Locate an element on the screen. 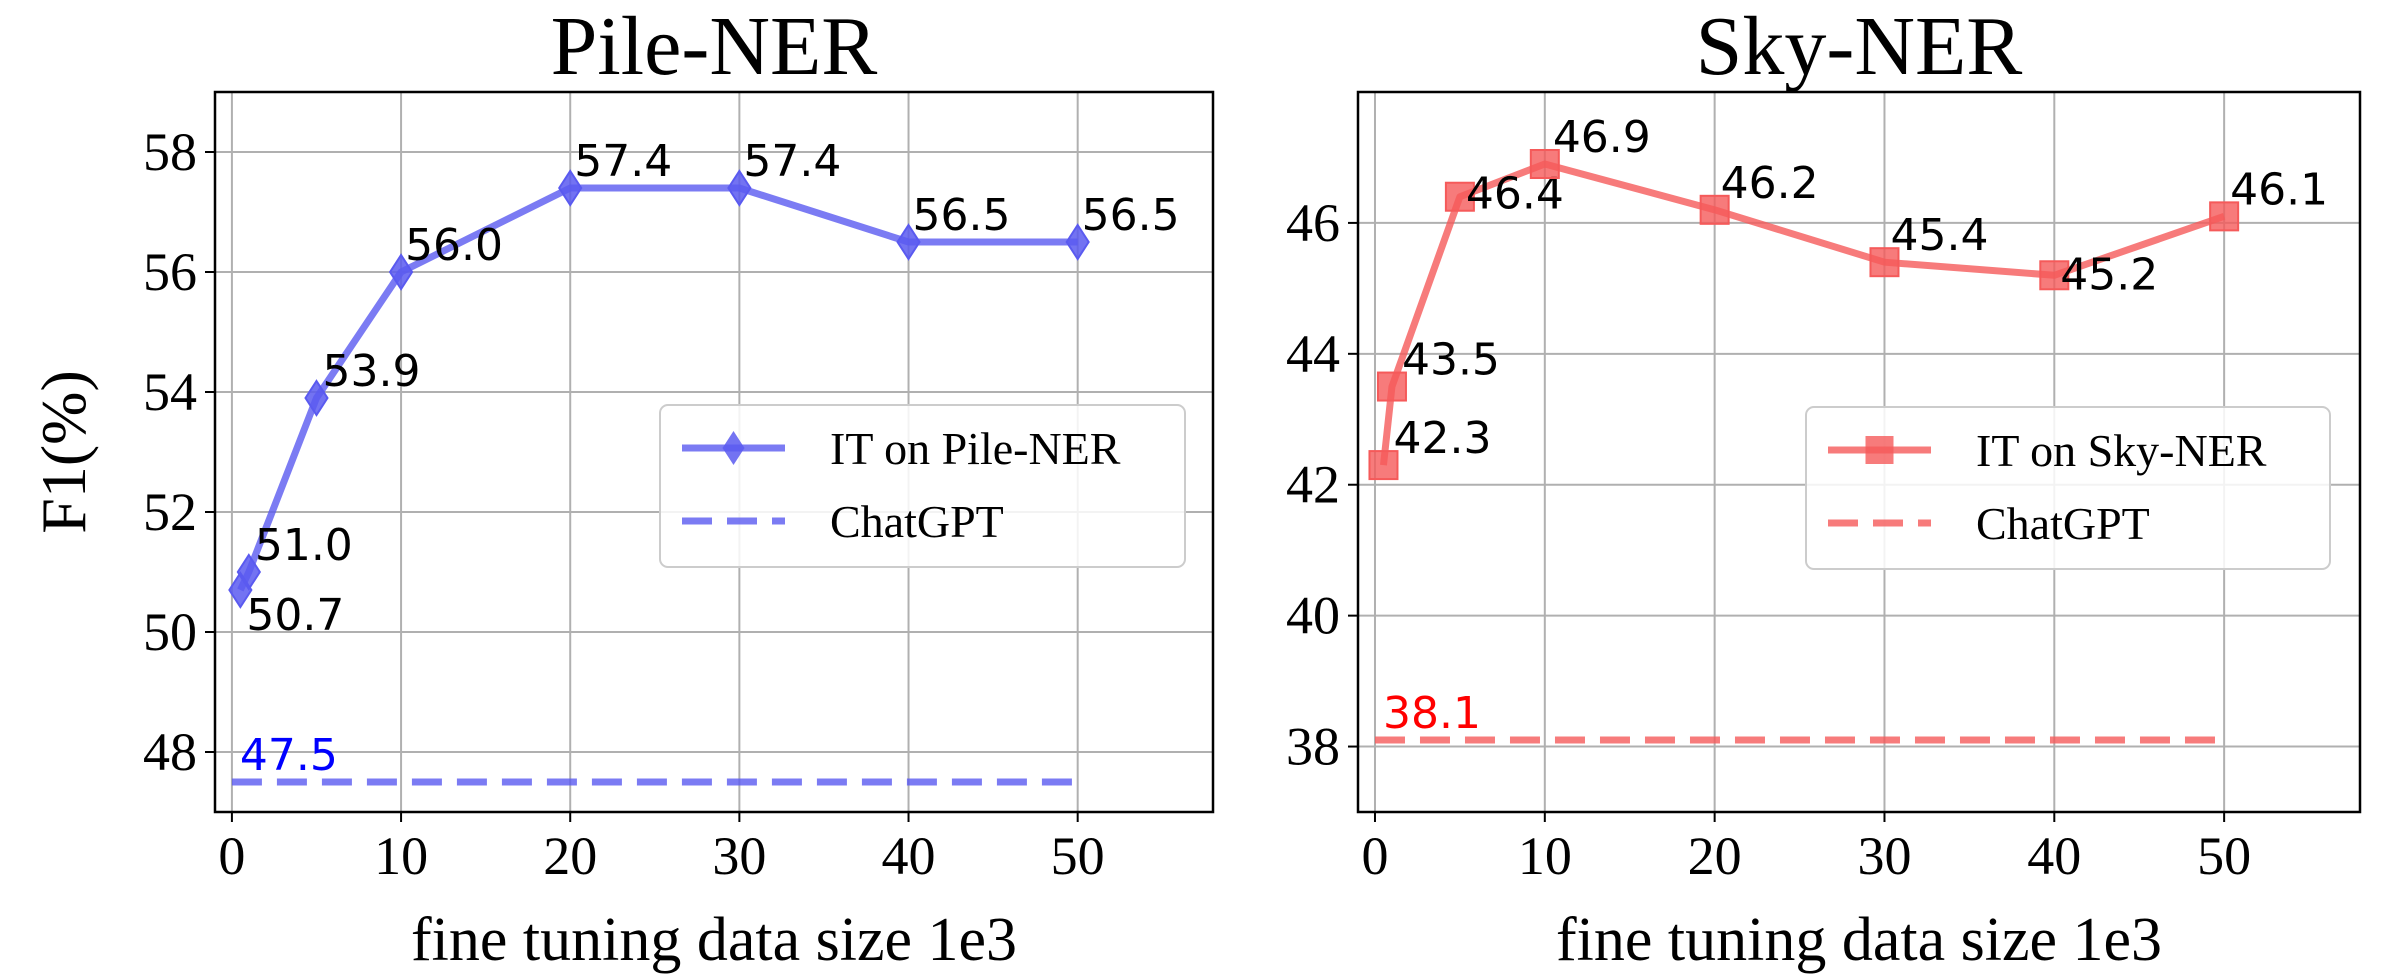  data-label: 46.1 is located at coordinates (2279, 189).